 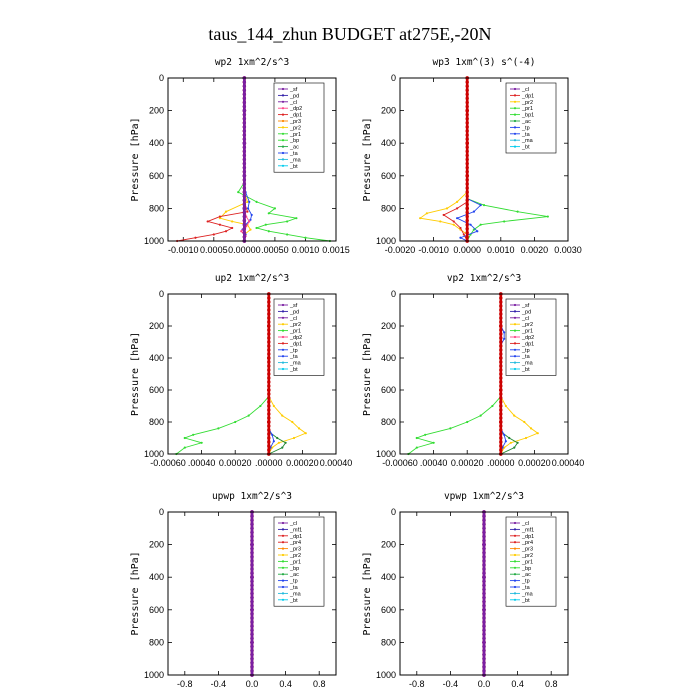 I want to click on y-tick-label: 400, so click(x=156, y=358).